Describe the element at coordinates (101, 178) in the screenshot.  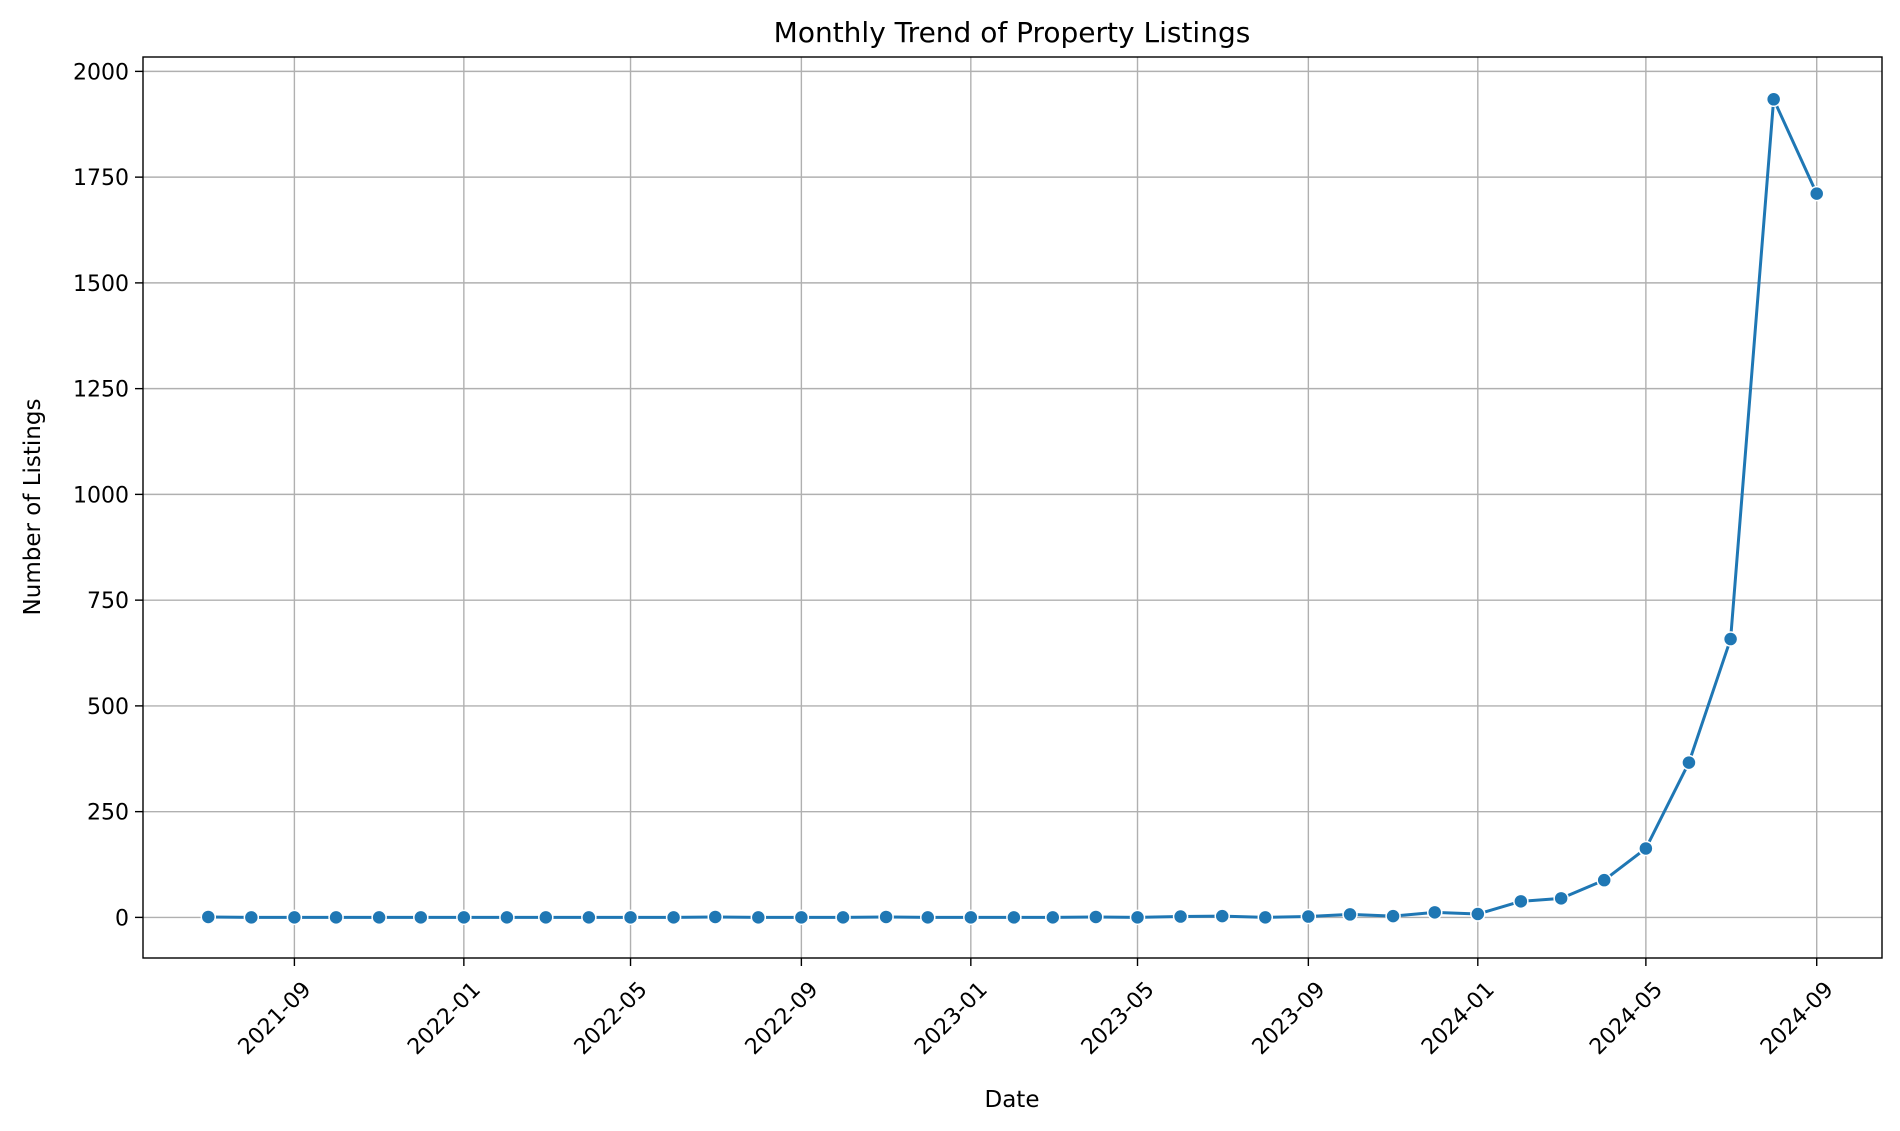
I see `y-tick-label: 1750` at that location.